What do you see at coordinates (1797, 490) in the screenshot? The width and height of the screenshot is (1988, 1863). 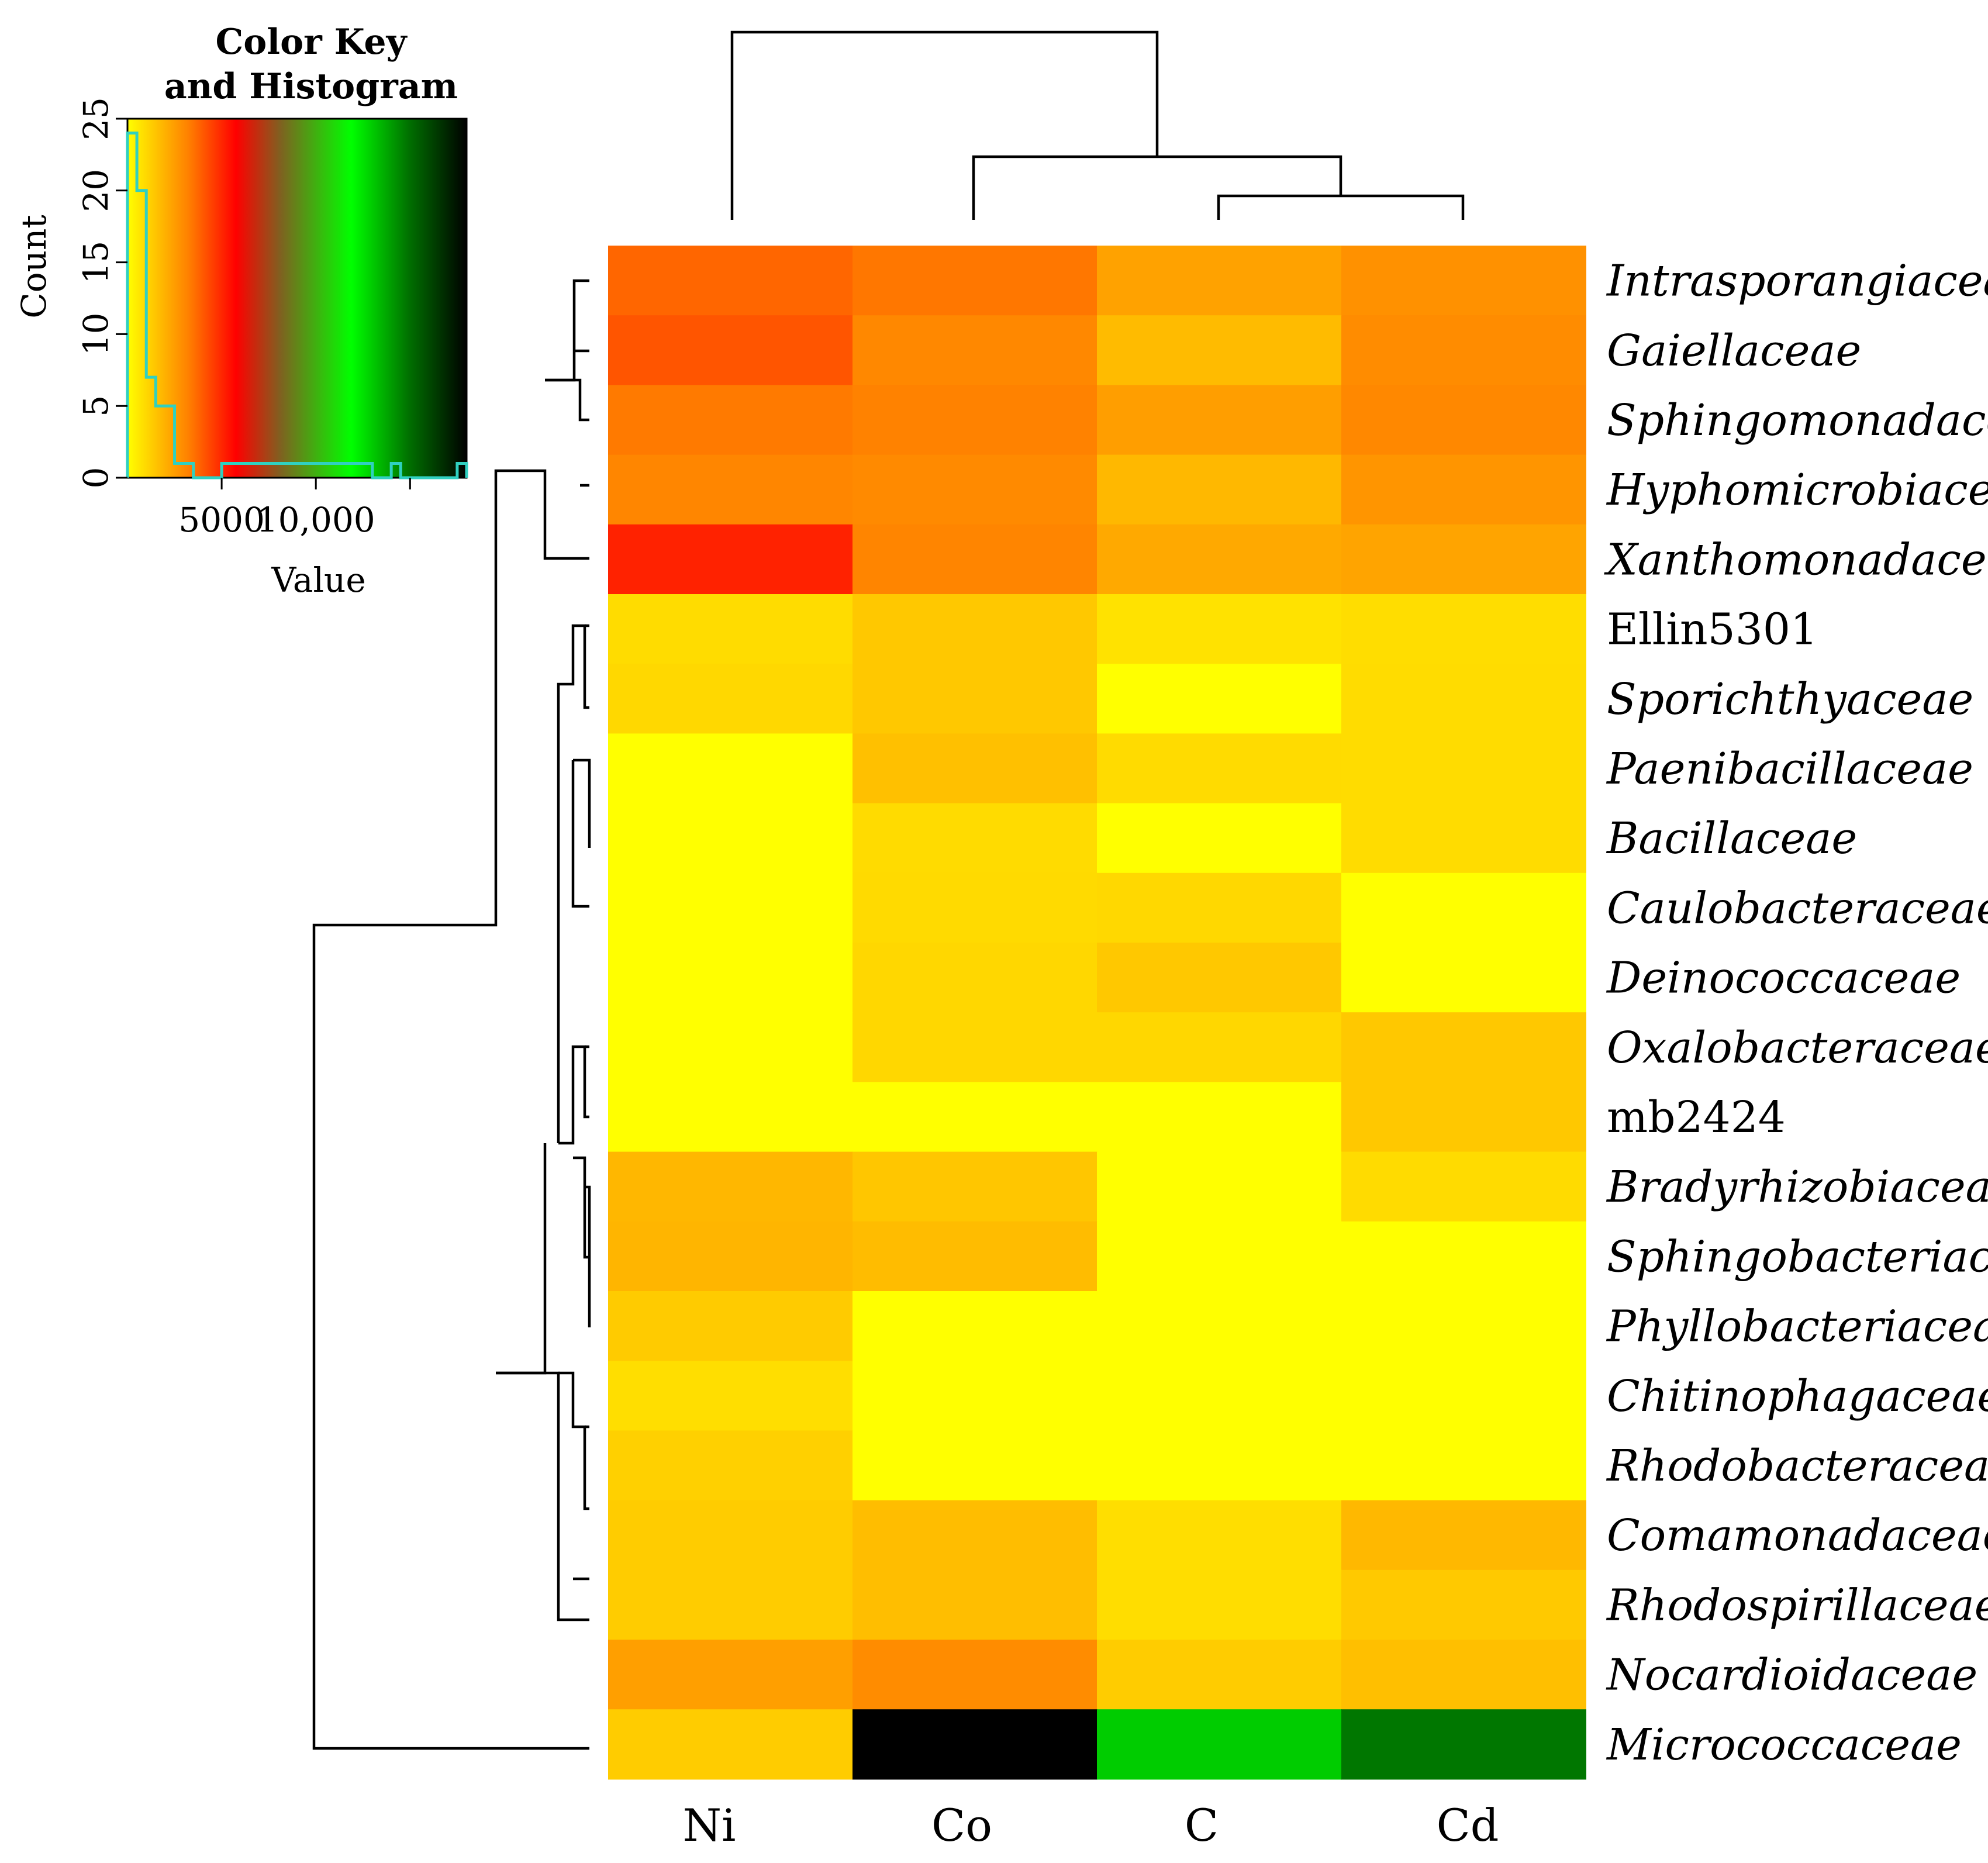 I see `row-label: Hyphomicrobiaceae` at bounding box center [1797, 490].